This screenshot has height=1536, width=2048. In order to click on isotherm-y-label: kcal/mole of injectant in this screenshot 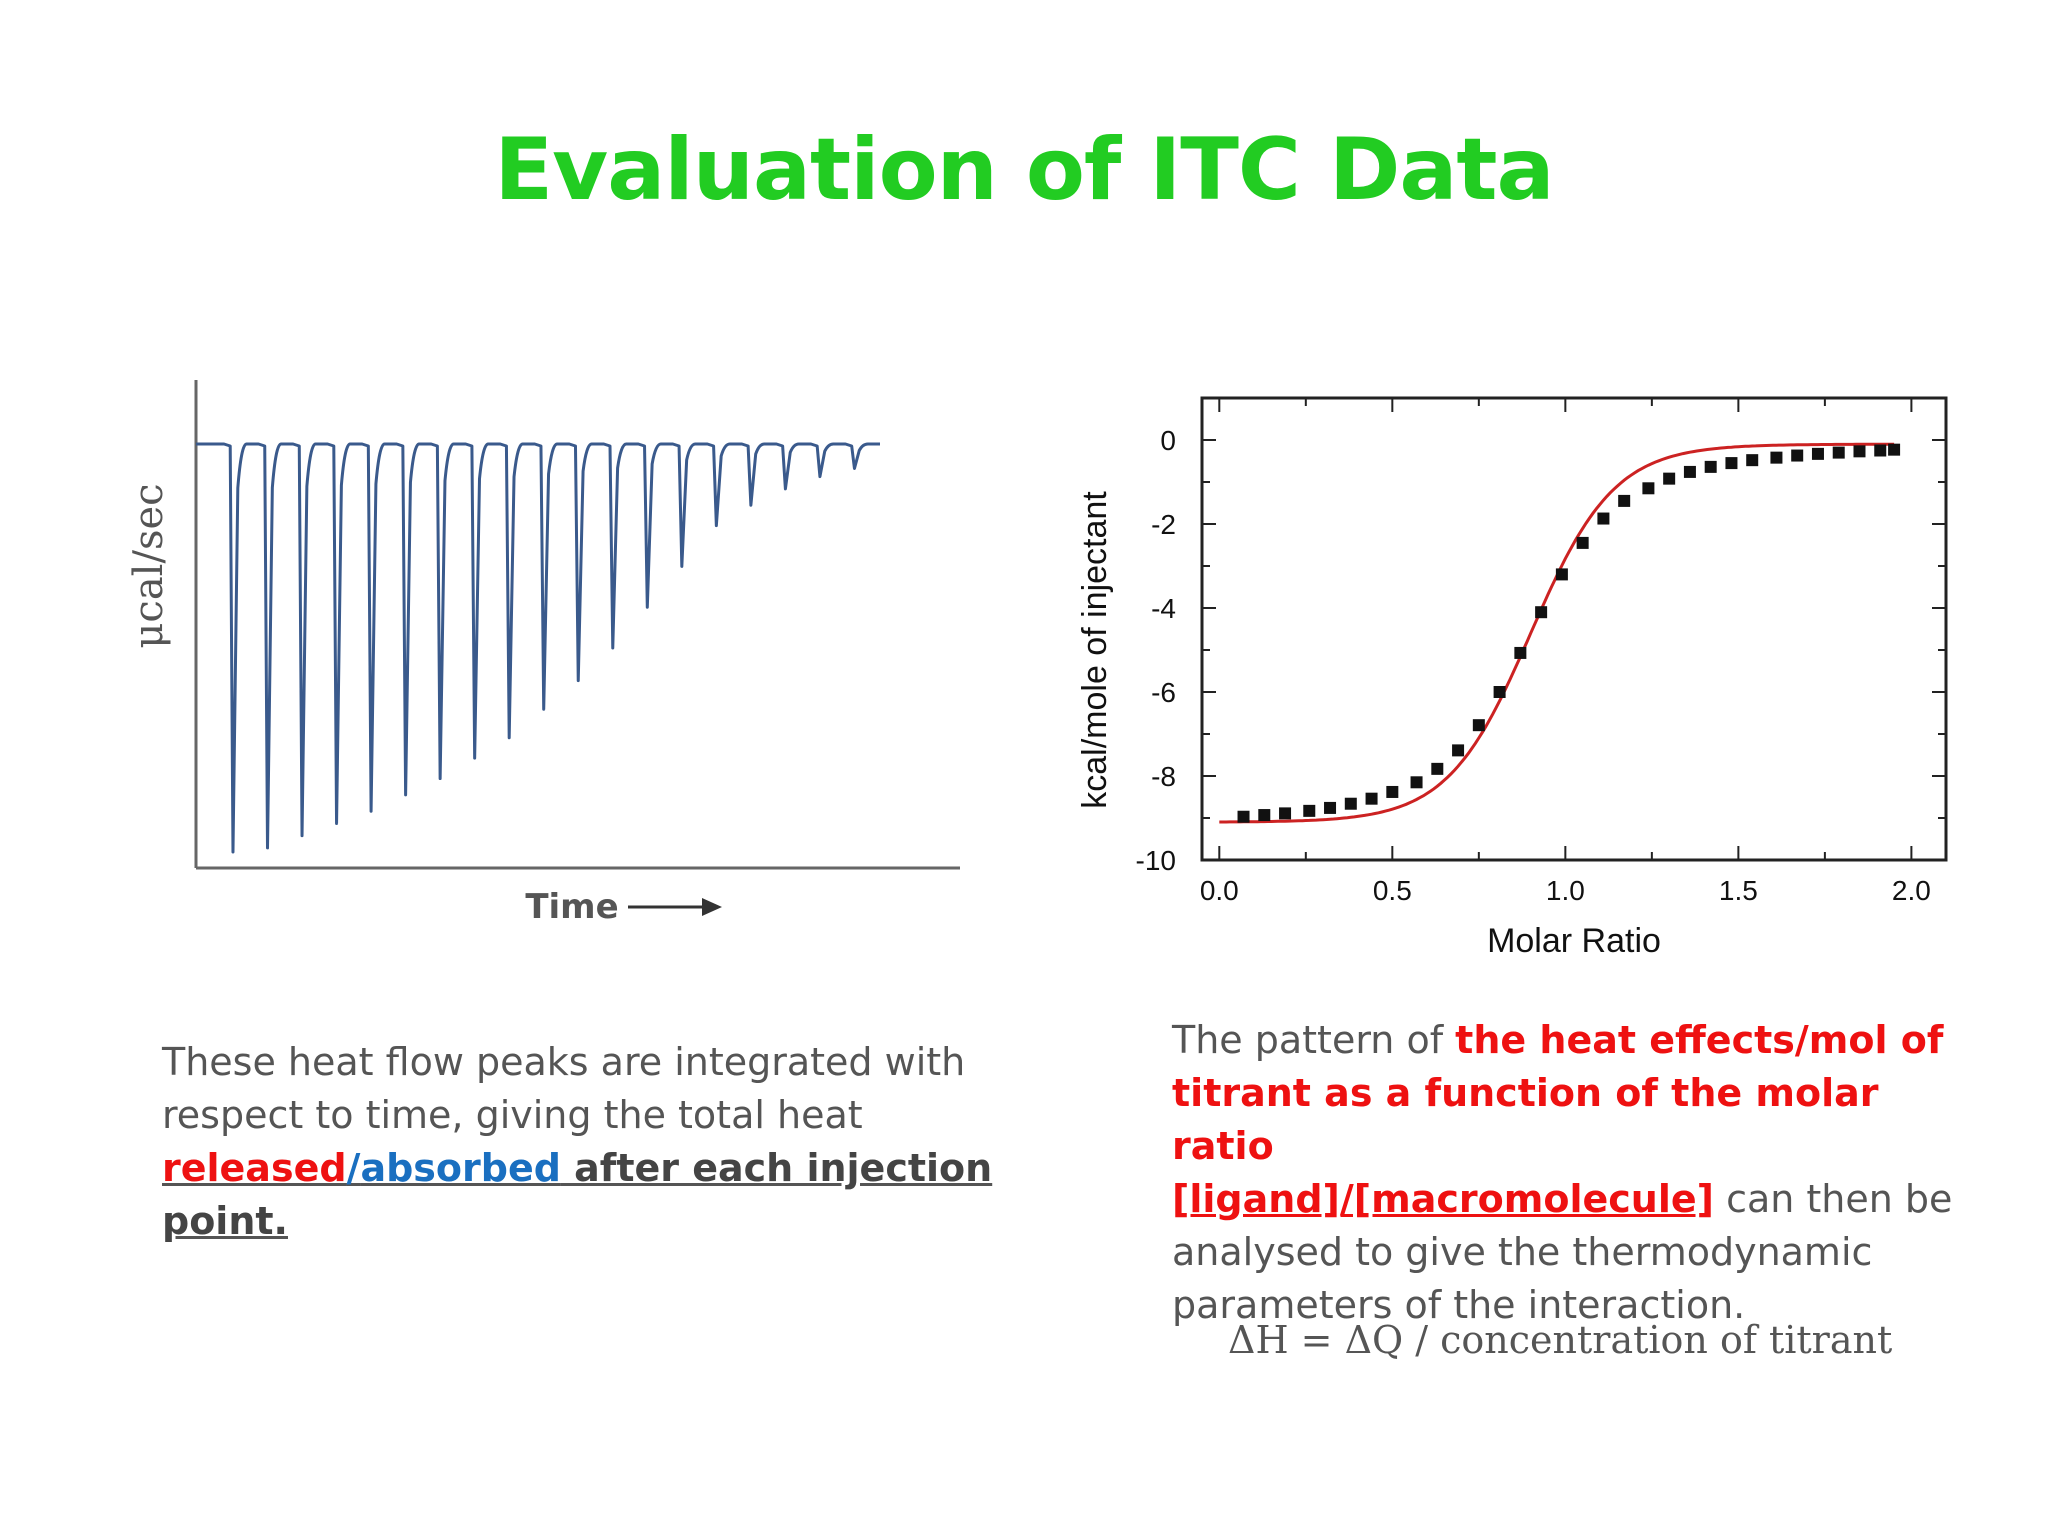, I will do `click(1095, 650)`.